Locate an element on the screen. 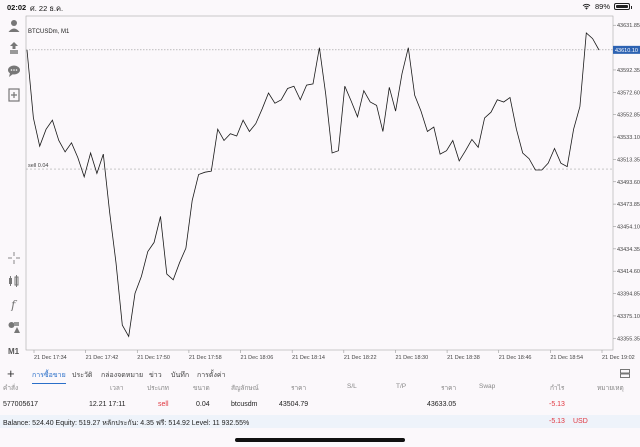 This screenshot has height=447, width=640. y-tick-label: 43552.85 is located at coordinates (628, 116).